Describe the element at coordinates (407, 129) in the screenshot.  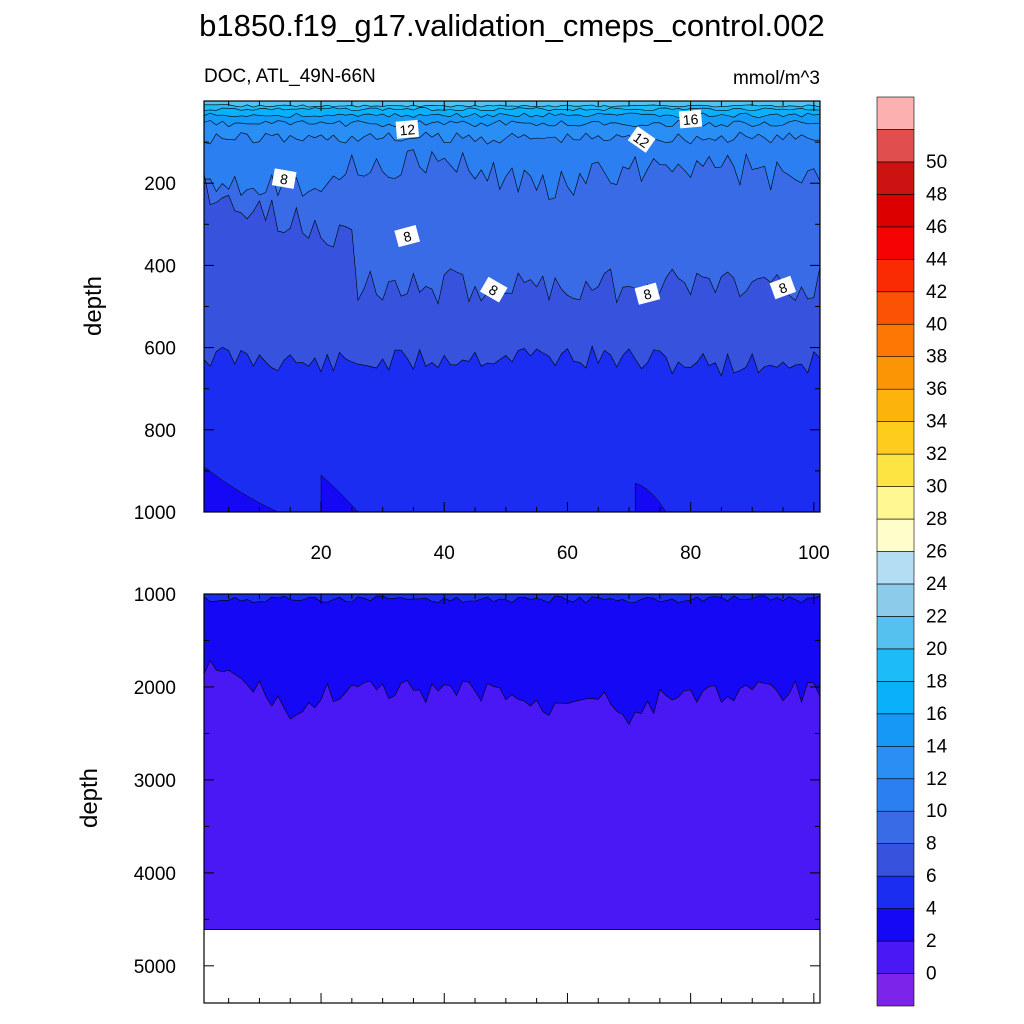
I see `contour-label-text: 12` at that location.